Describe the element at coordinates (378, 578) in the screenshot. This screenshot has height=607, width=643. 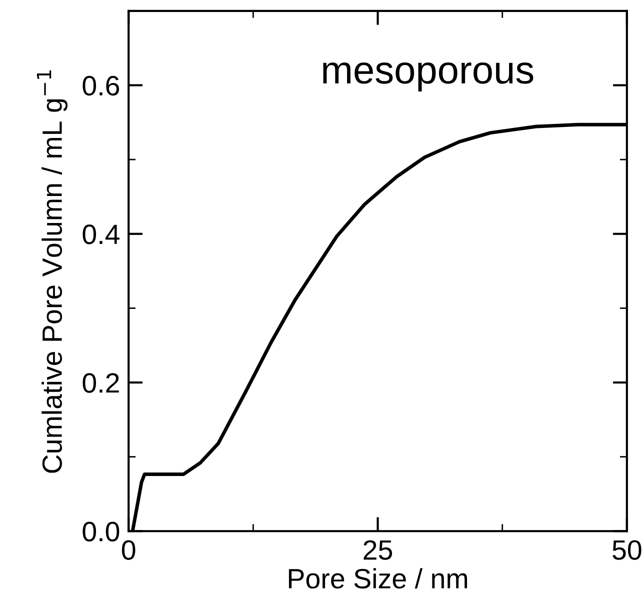
I see `x-axis-title: Pore Size / nm` at that location.